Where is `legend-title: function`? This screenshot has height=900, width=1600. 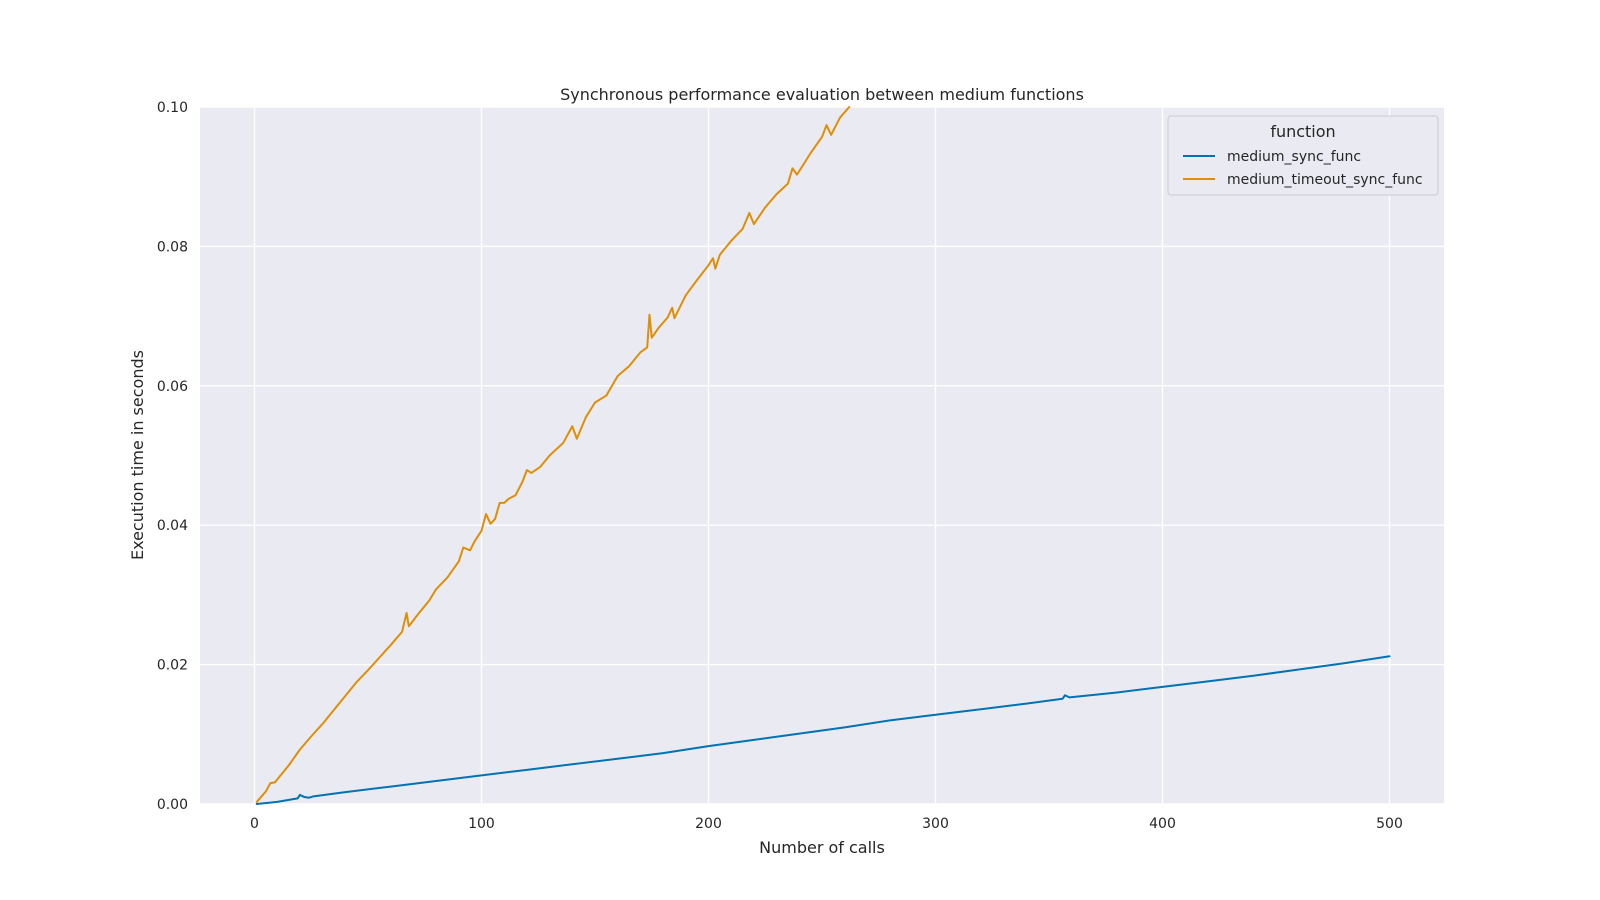
legend-title: function is located at coordinates (1302, 131).